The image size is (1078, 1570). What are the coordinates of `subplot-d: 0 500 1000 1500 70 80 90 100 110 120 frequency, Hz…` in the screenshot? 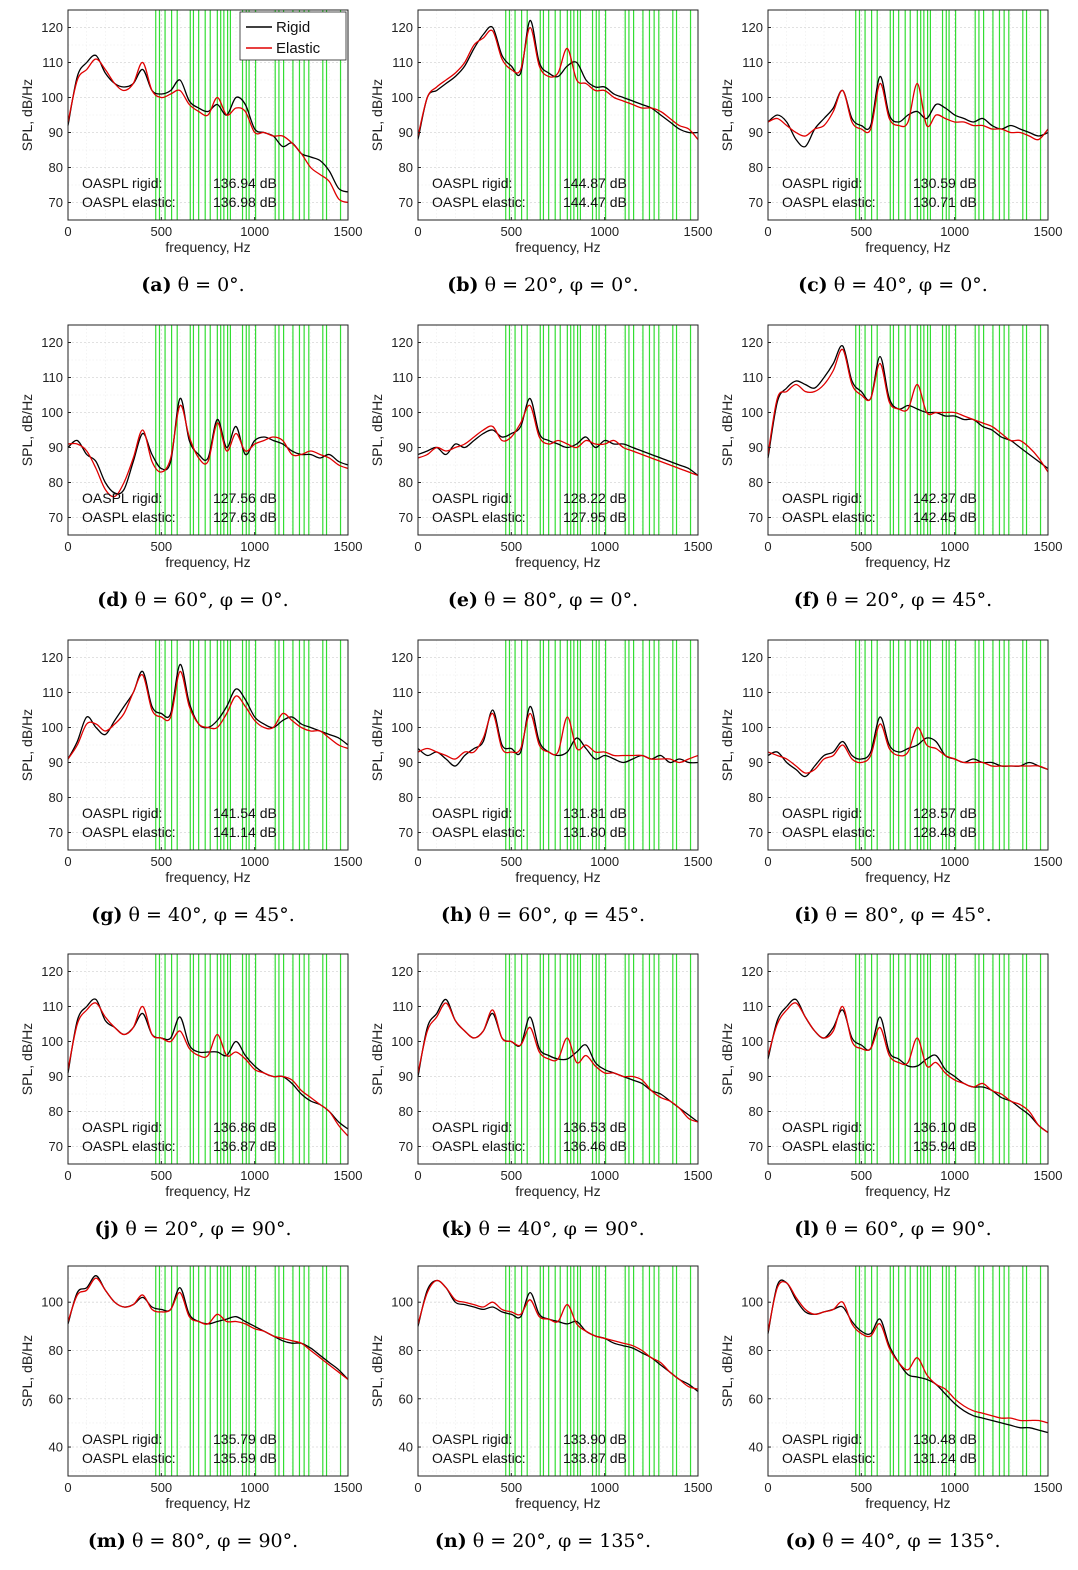 It's located at (193, 473).